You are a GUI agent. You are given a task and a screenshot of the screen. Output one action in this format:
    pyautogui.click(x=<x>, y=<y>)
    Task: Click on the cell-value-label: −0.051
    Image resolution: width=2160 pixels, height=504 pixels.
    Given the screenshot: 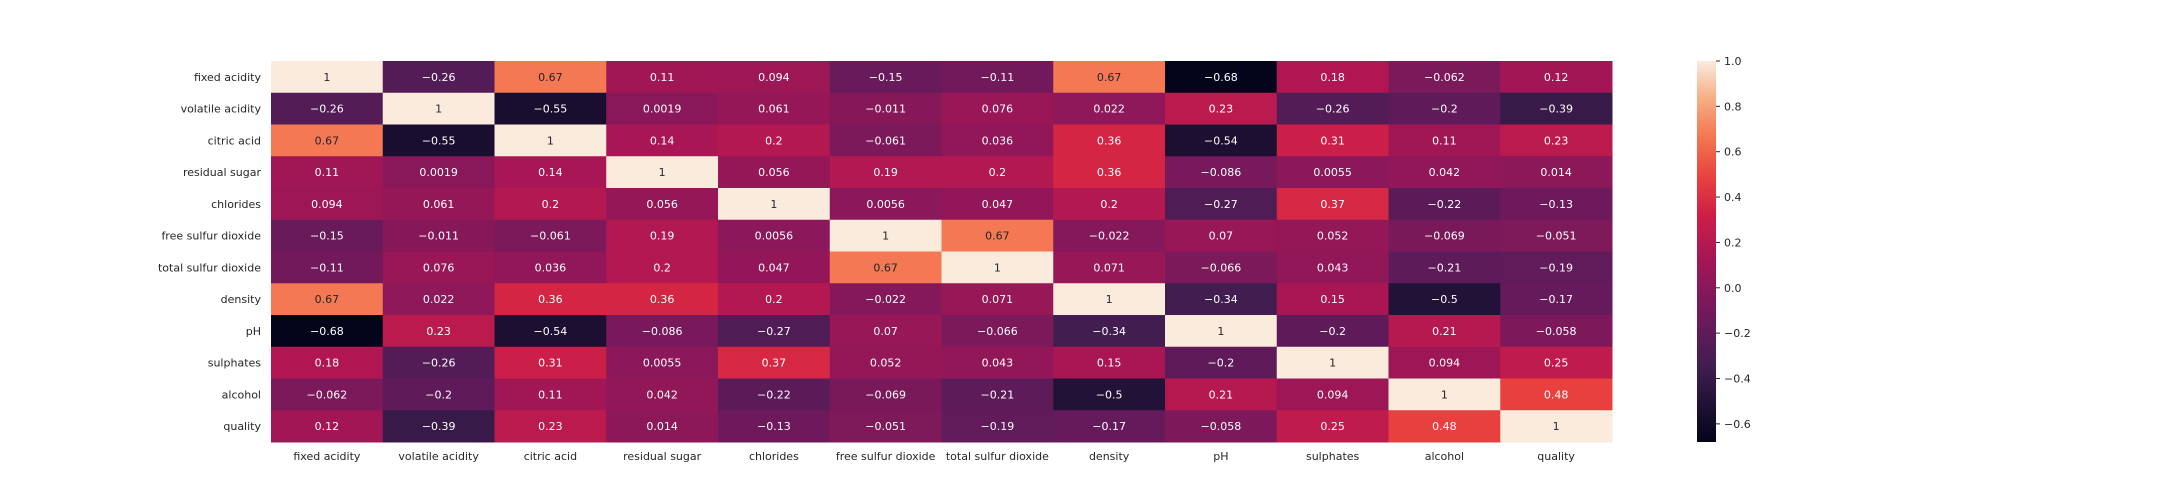 What is the action you would take?
    pyautogui.click(x=1556, y=236)
    